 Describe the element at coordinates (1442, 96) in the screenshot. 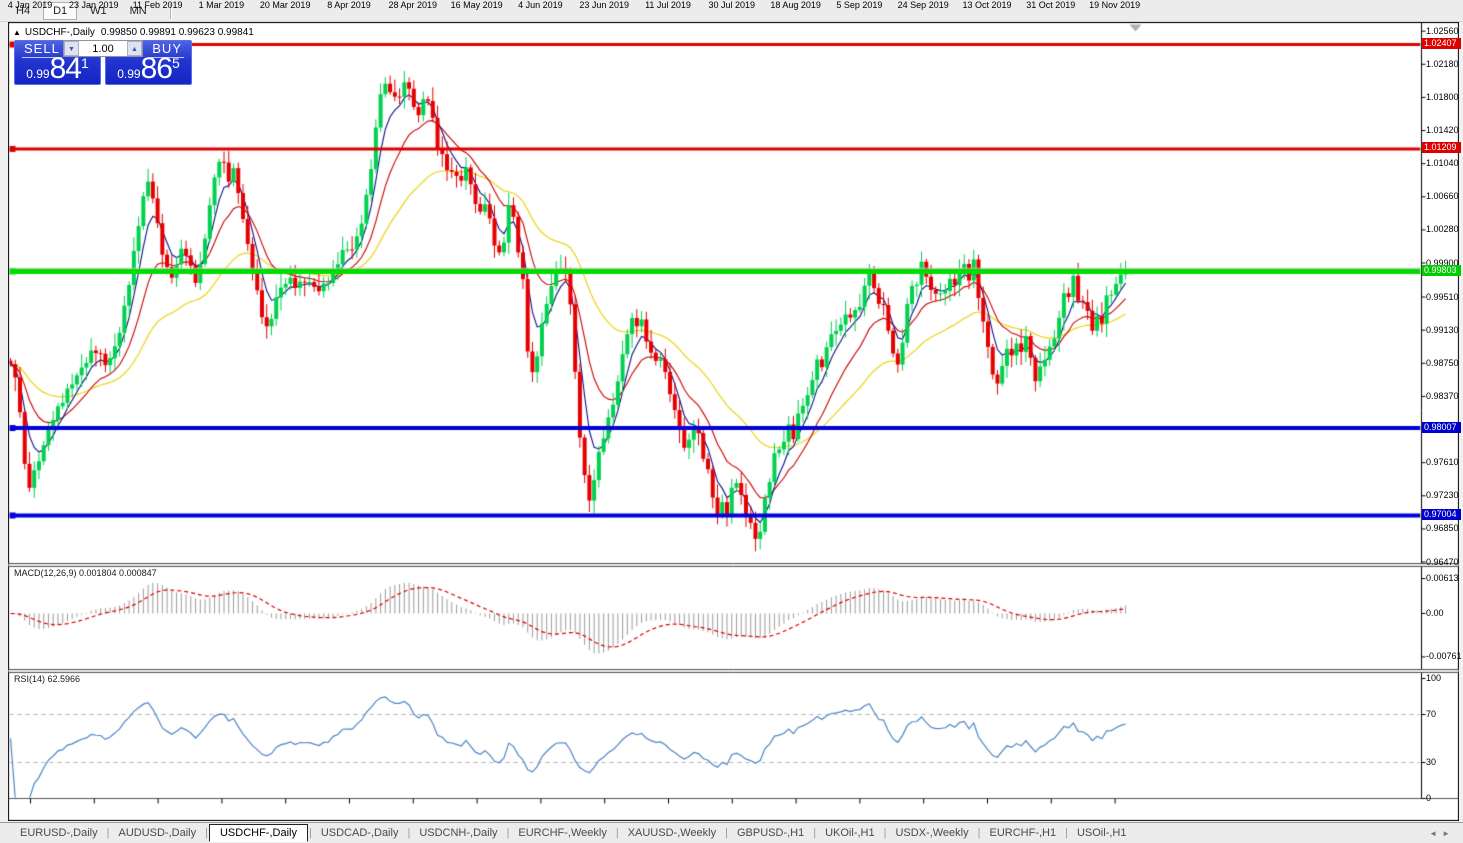

I see `price-axis-tick: 1.01800` at that location.